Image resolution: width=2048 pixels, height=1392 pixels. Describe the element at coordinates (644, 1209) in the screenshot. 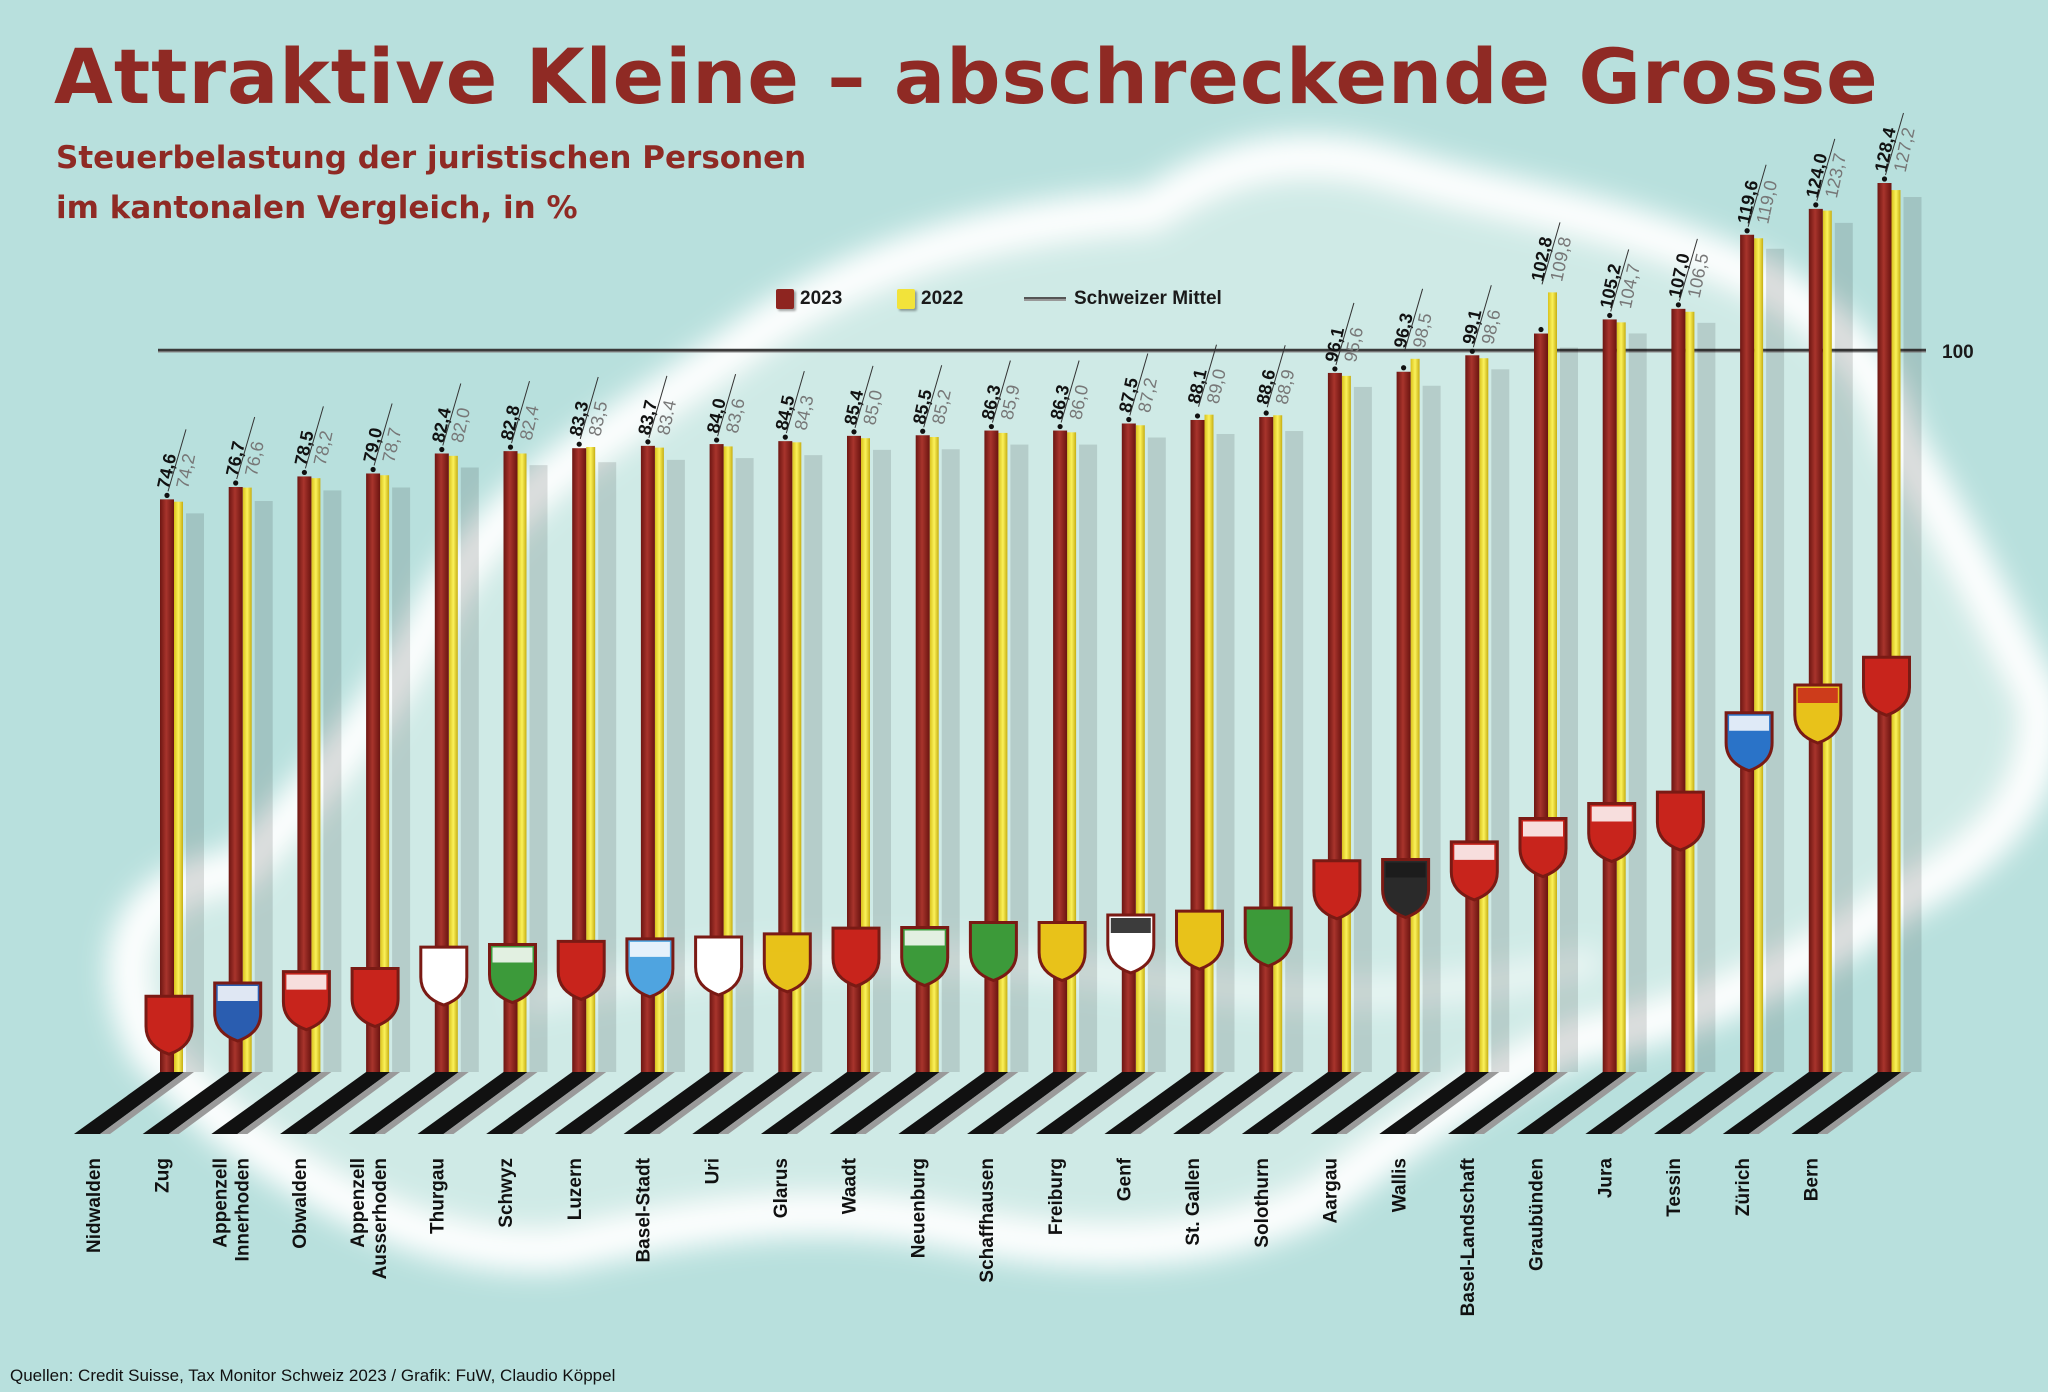

I see `category-label-8: Basel-Stadt` at that location.